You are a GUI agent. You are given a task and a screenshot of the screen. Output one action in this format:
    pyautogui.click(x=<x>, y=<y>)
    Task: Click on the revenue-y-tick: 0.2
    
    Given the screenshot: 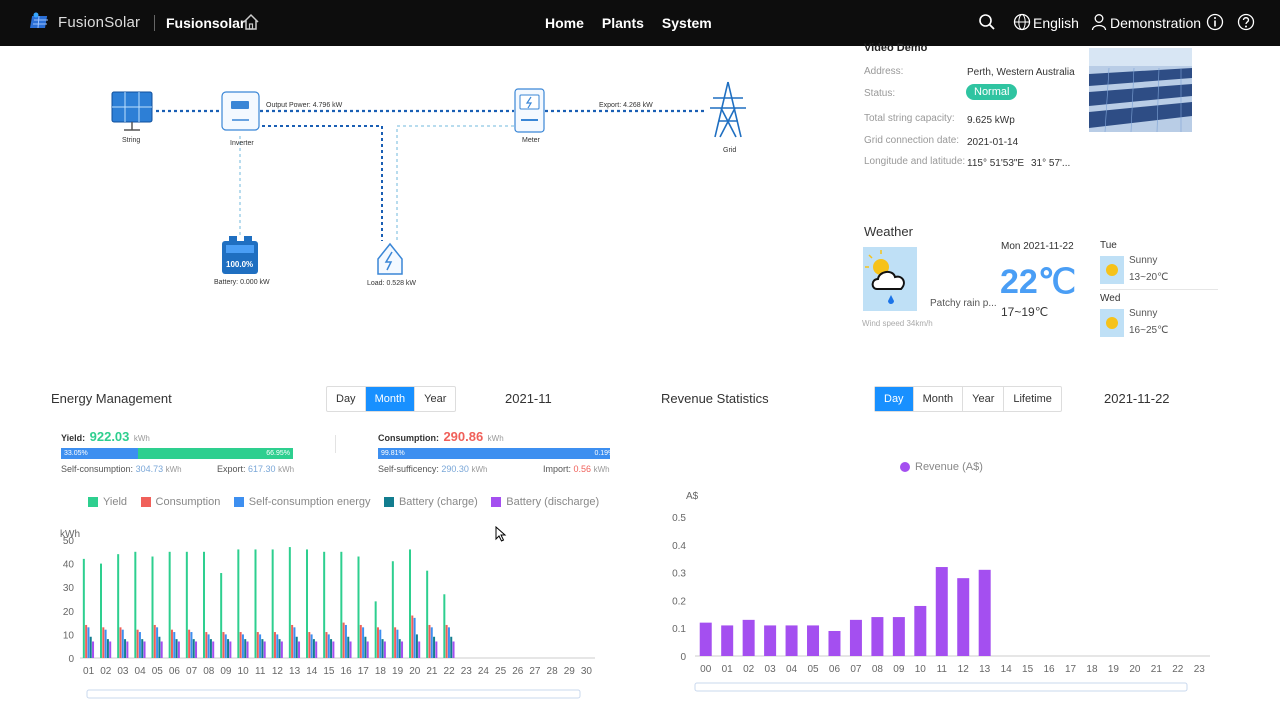 What is the action you would take?
    pyautogui.click(x=679, y=601)
    